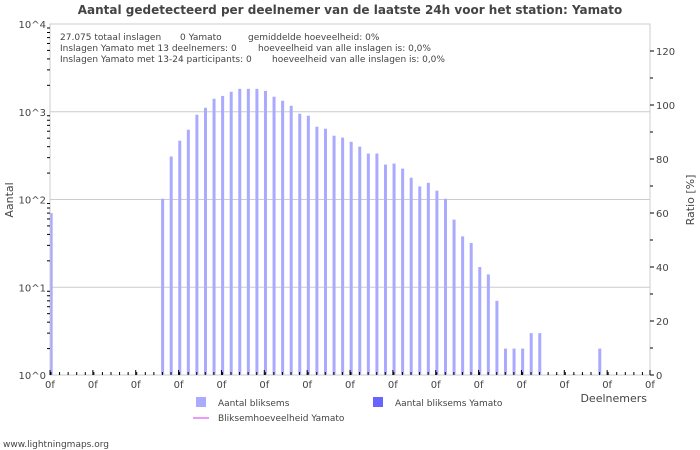 The width and height of the screenshot is (700, 450). I want to click on y-right-axis-title: Ratio [%], so click(690, 200).